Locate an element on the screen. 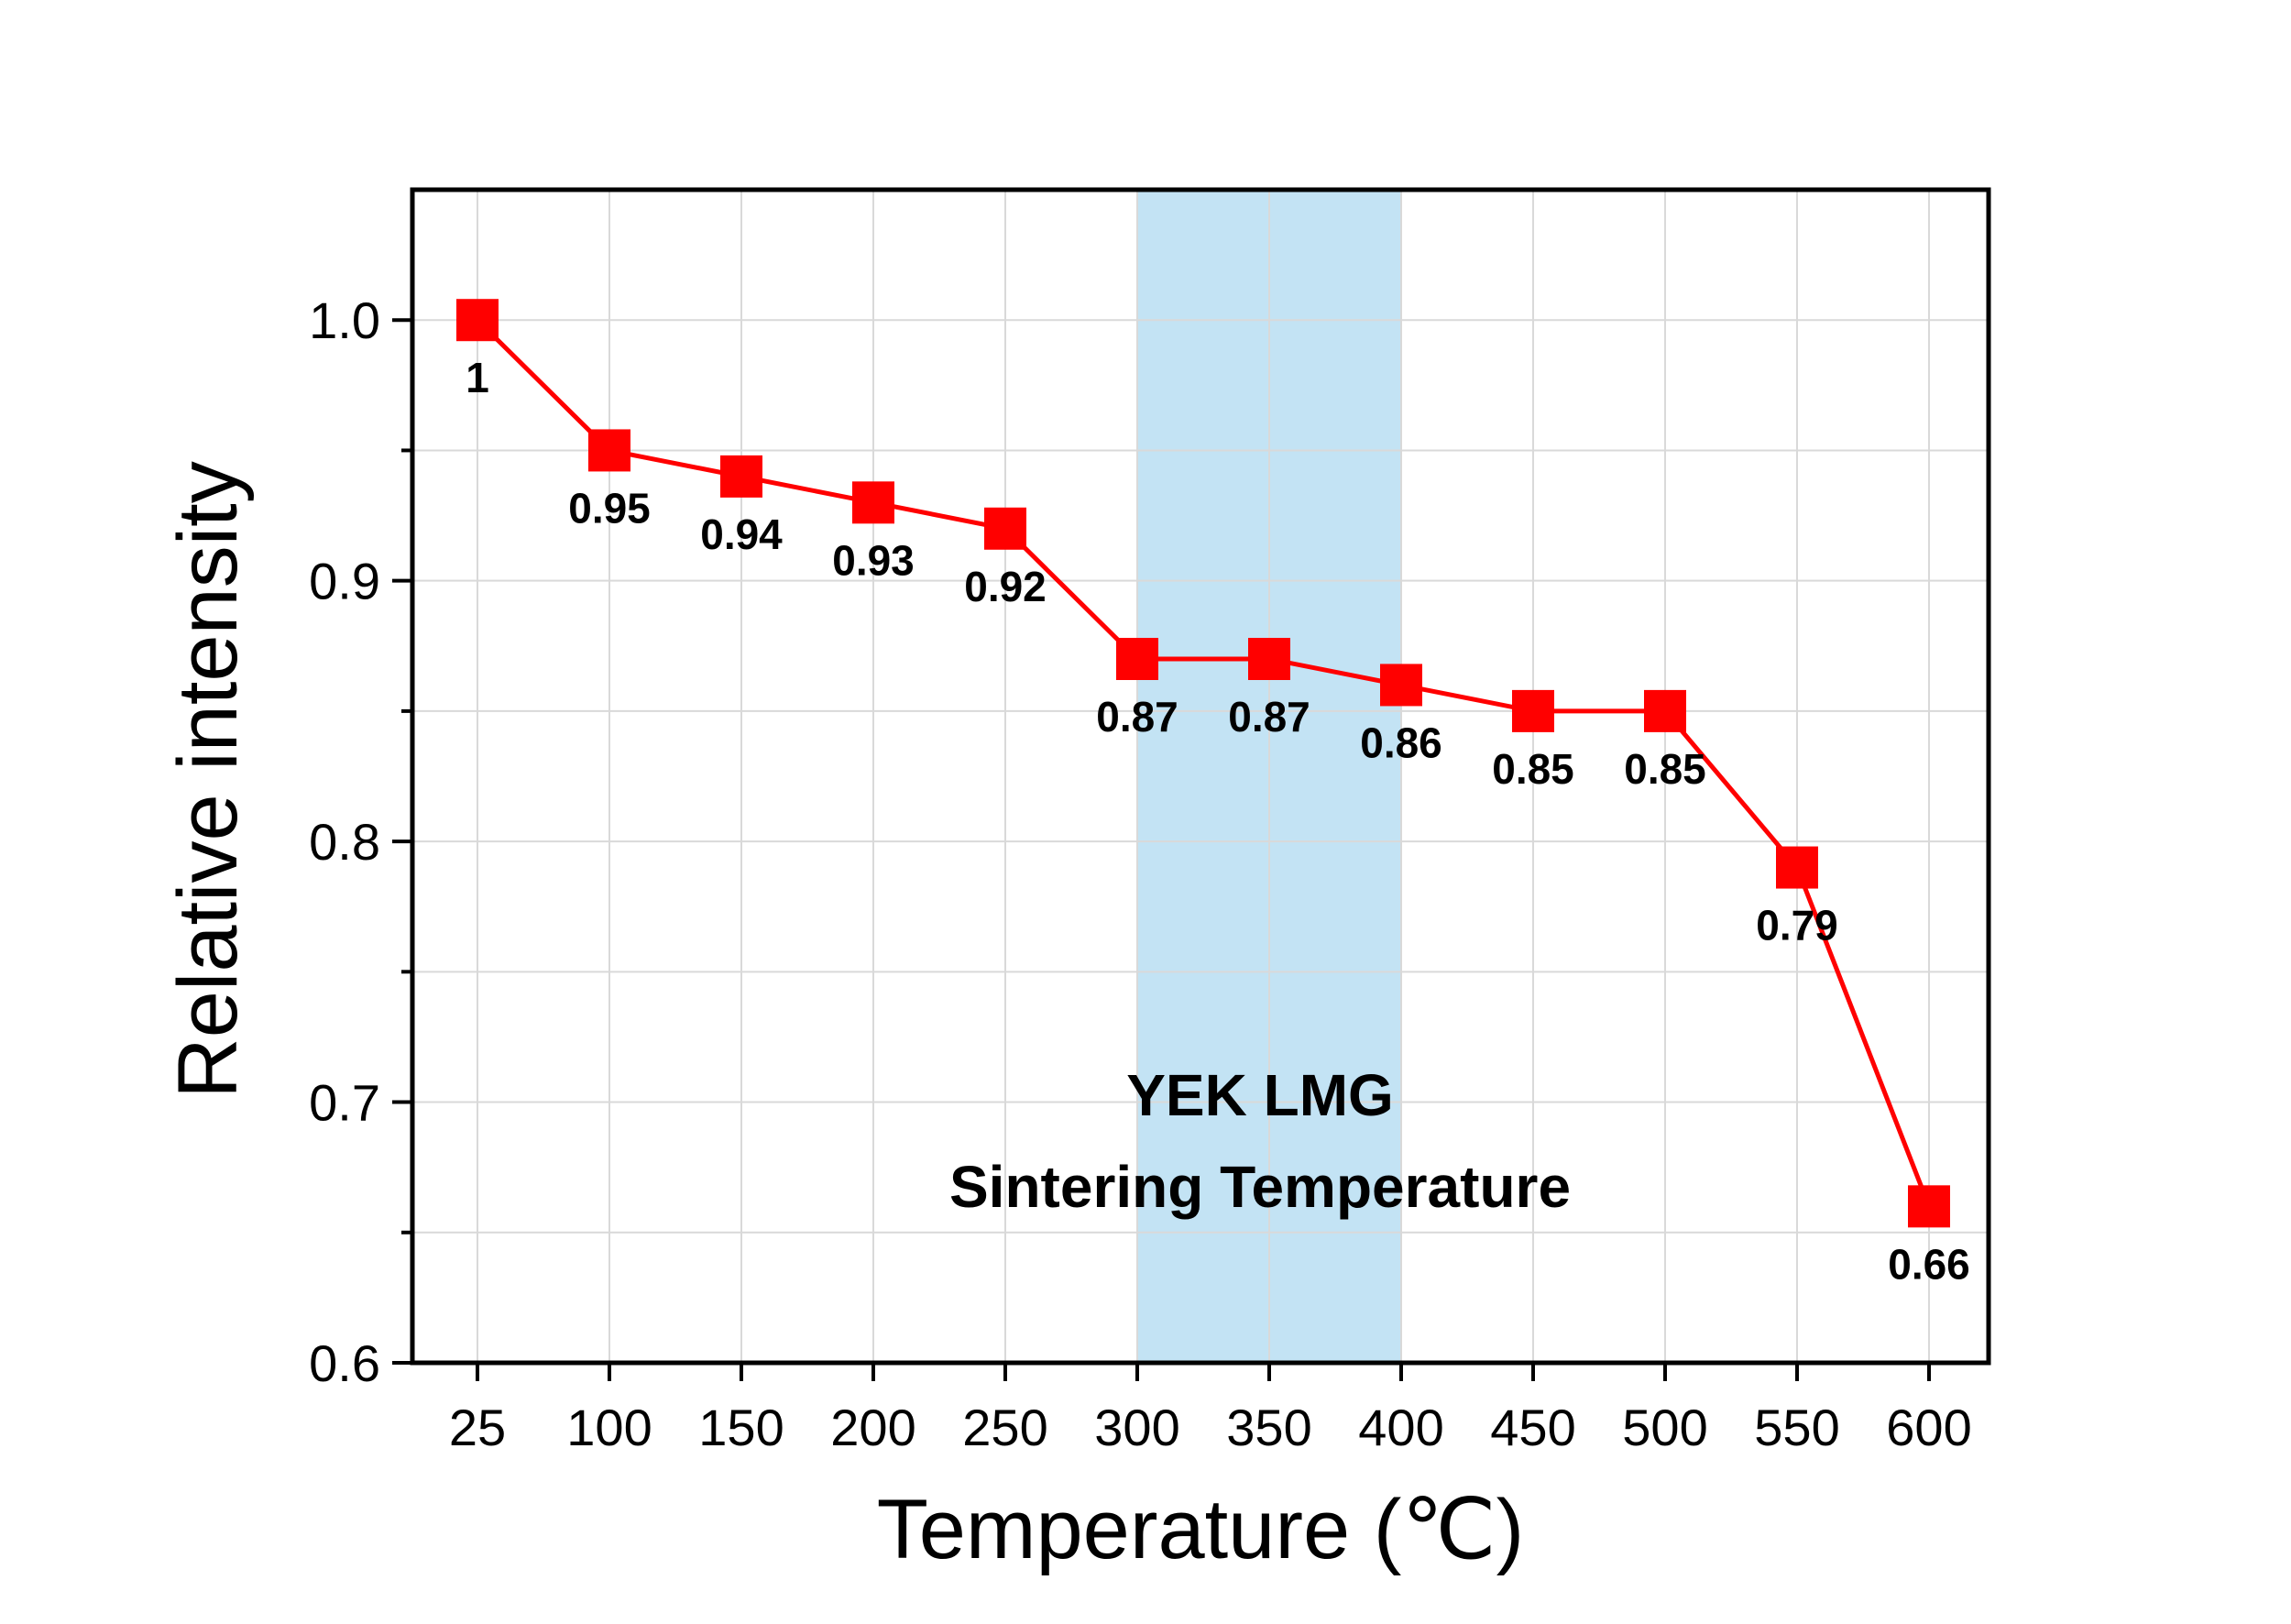 The width and height of the screenshot is (2291, 1624). x-tick-label: 500 is located at coordinates (1665, 1427).